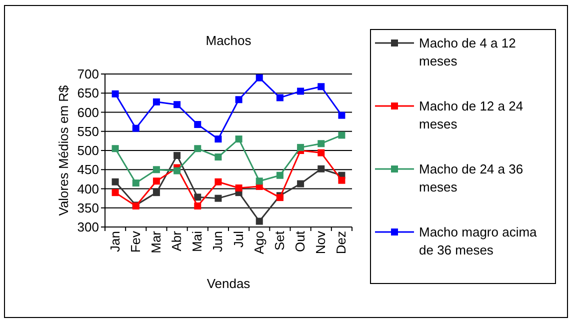  What do you see at coordinates (63, 150) in the screenshot?
I see `y-axis-title: Valores Médios em R$` at bounding box center [63, 150].